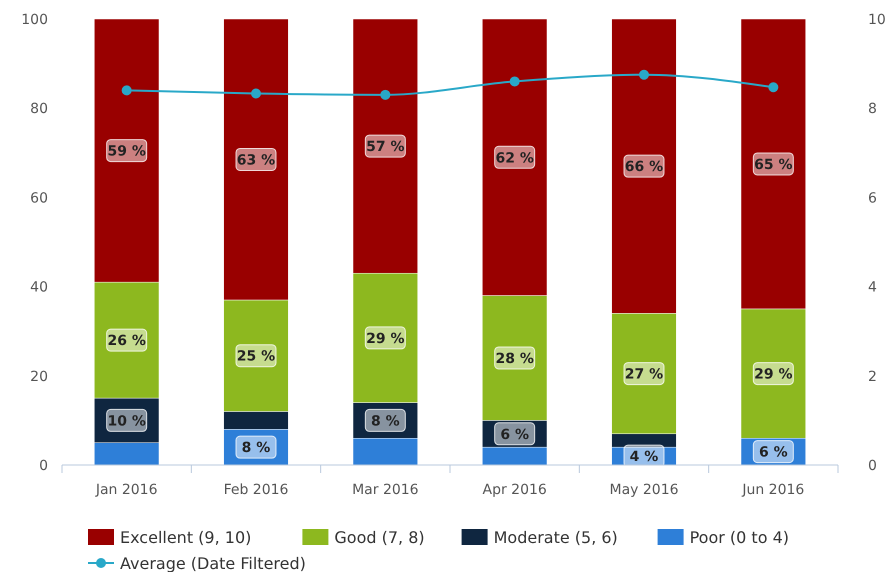  Describe the element at coordinates (186, 537) in the screenshot. I see `legend-label: Excellent (9, 10)` at that location.